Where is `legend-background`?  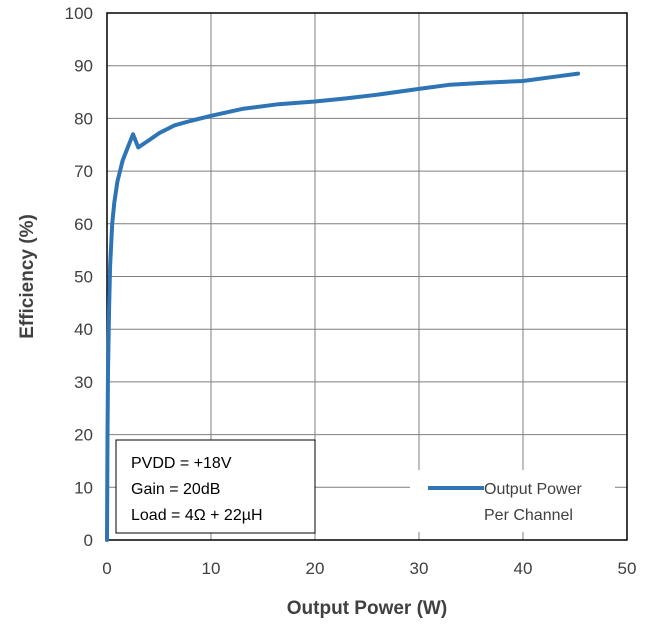
legend-background is located at coordinates (512, 501).